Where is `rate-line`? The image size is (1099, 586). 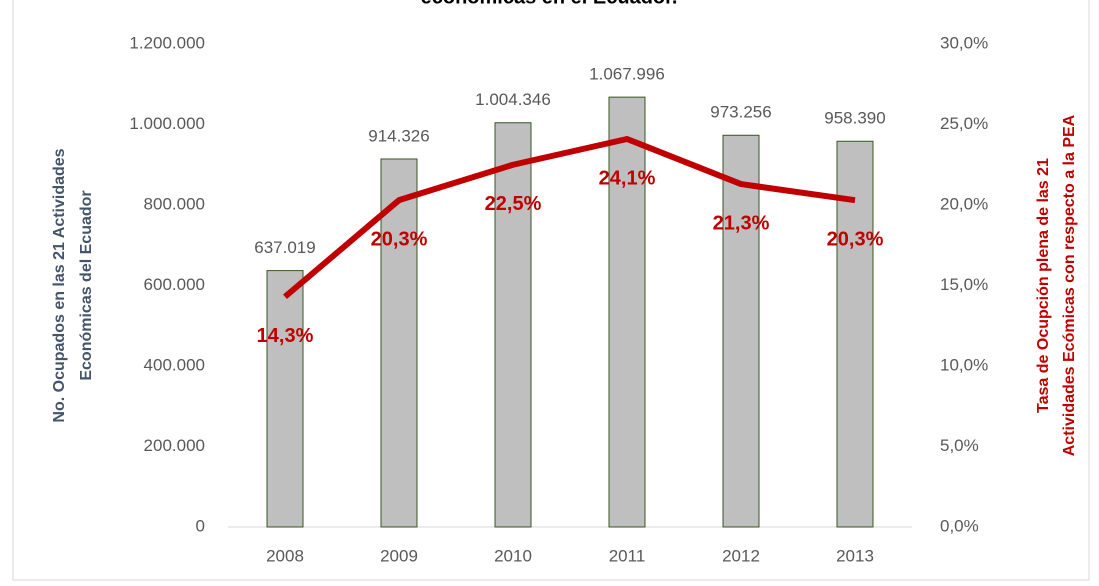
rate-line is located at coordinates (569, 217).